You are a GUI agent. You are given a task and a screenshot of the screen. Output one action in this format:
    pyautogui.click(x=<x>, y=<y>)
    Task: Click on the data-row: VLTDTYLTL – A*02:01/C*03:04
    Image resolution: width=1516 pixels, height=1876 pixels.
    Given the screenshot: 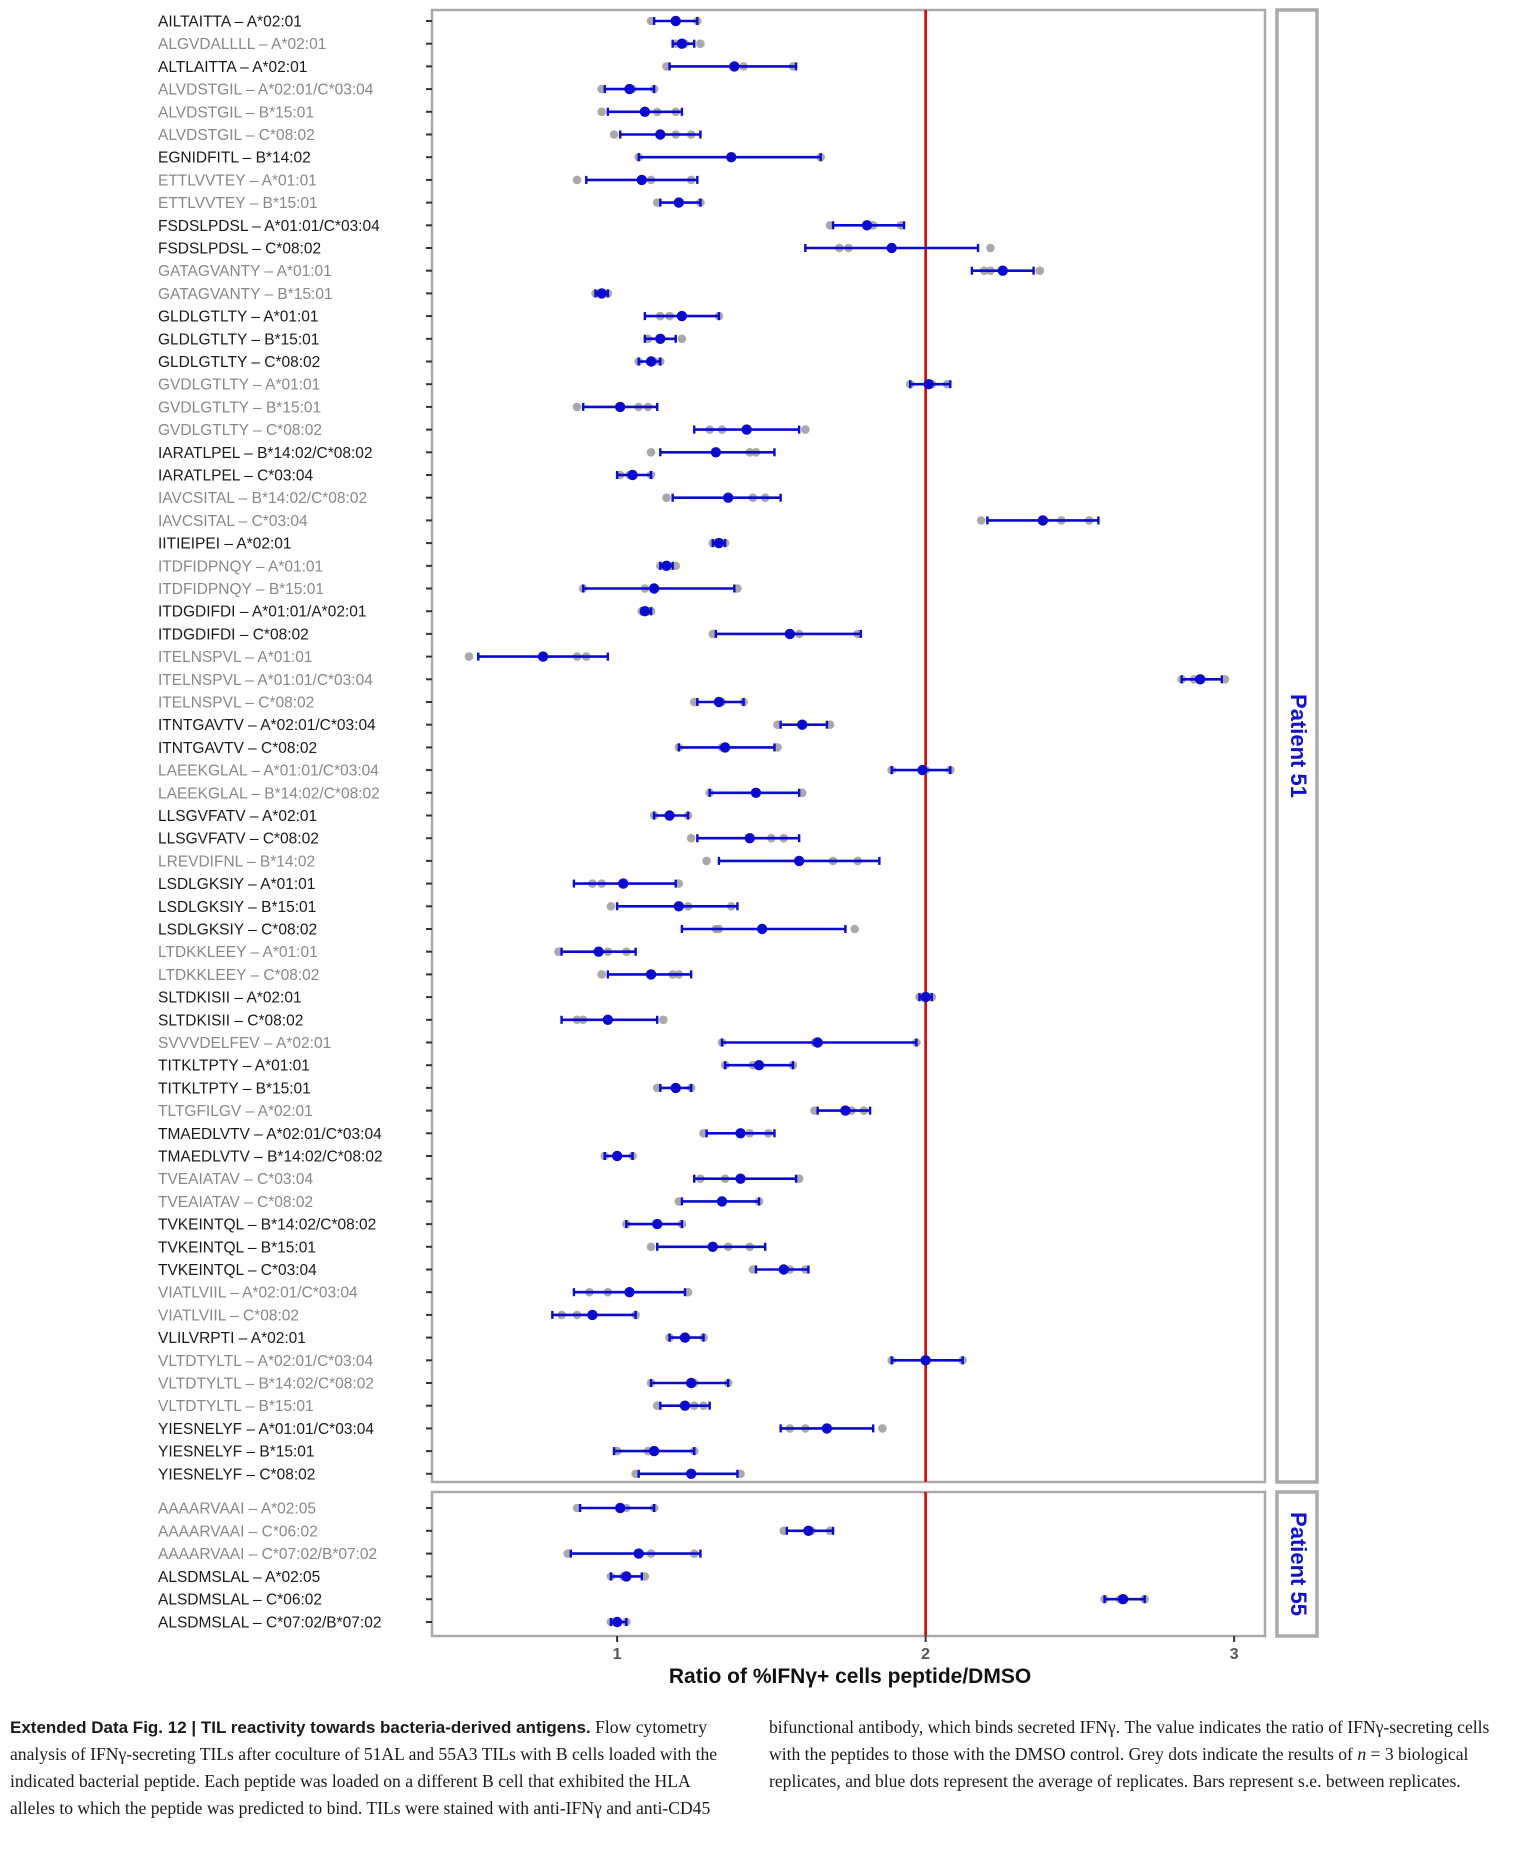 What is the action you would take?
    pyautogui.click(x=562, y=1361)
    